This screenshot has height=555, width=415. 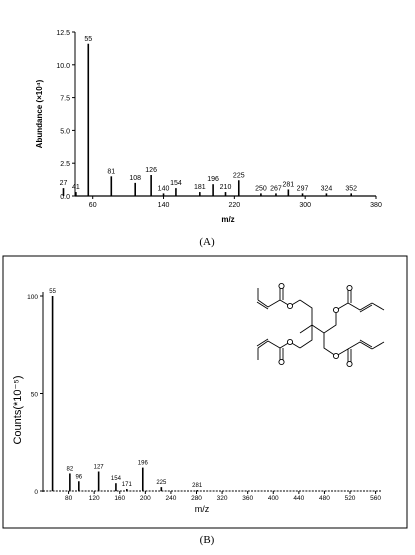 I want to click on peak-label: 82, so click(x=70, y=469).